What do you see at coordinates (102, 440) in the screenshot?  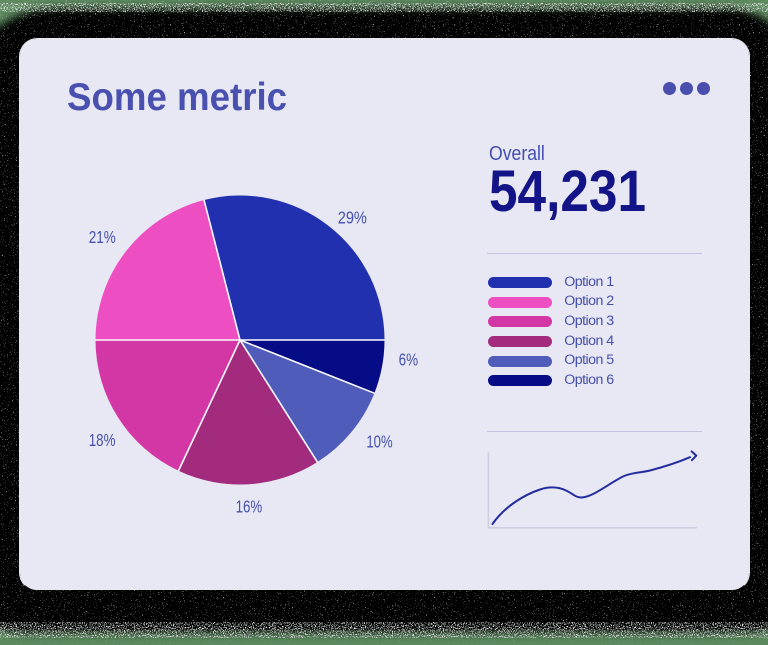 I see `svg-text: 18%` at bounding box center [102, 440].